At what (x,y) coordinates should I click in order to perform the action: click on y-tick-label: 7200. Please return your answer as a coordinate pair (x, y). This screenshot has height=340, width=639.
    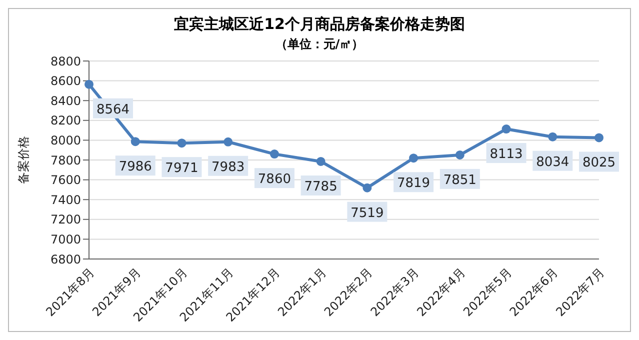
    Looking at the image, I should click on (65, 219).